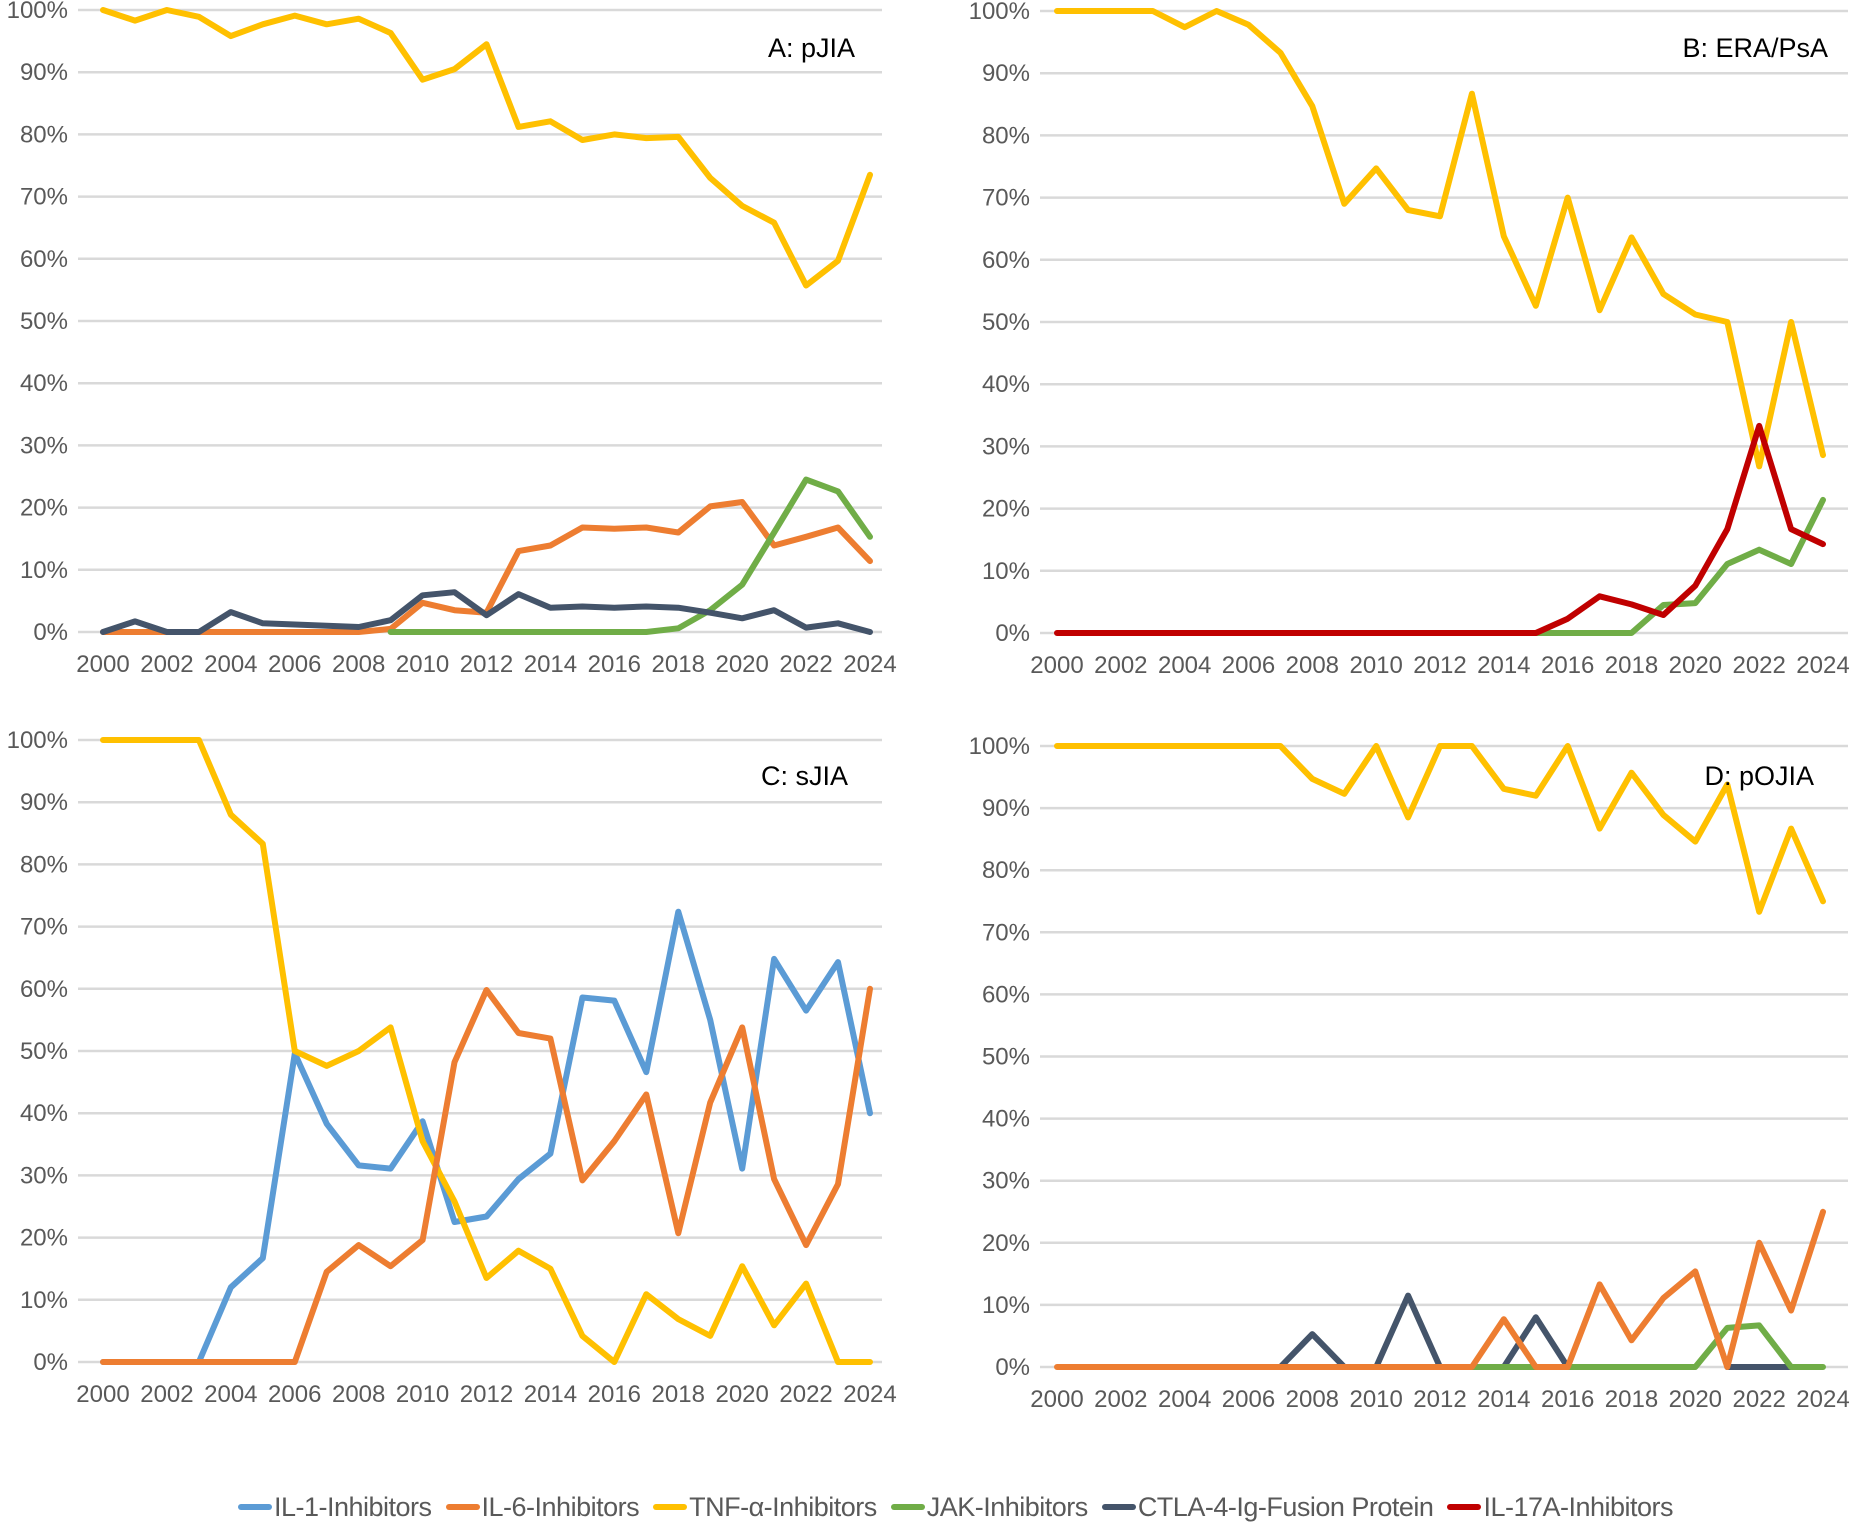  Describe the element at coordinates (254, 1507) in the screenshot. I see `legend-swatch-il1` at that location.